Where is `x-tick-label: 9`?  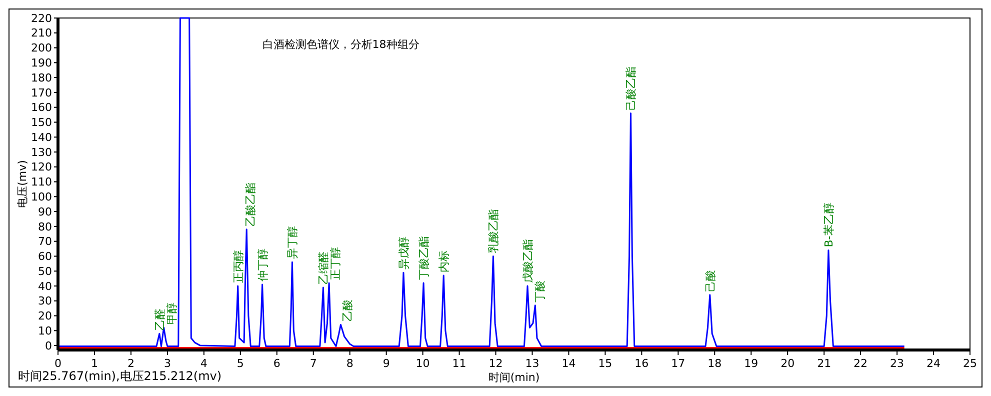
x-tick-label: 9 is located at coordinates (386, 363).